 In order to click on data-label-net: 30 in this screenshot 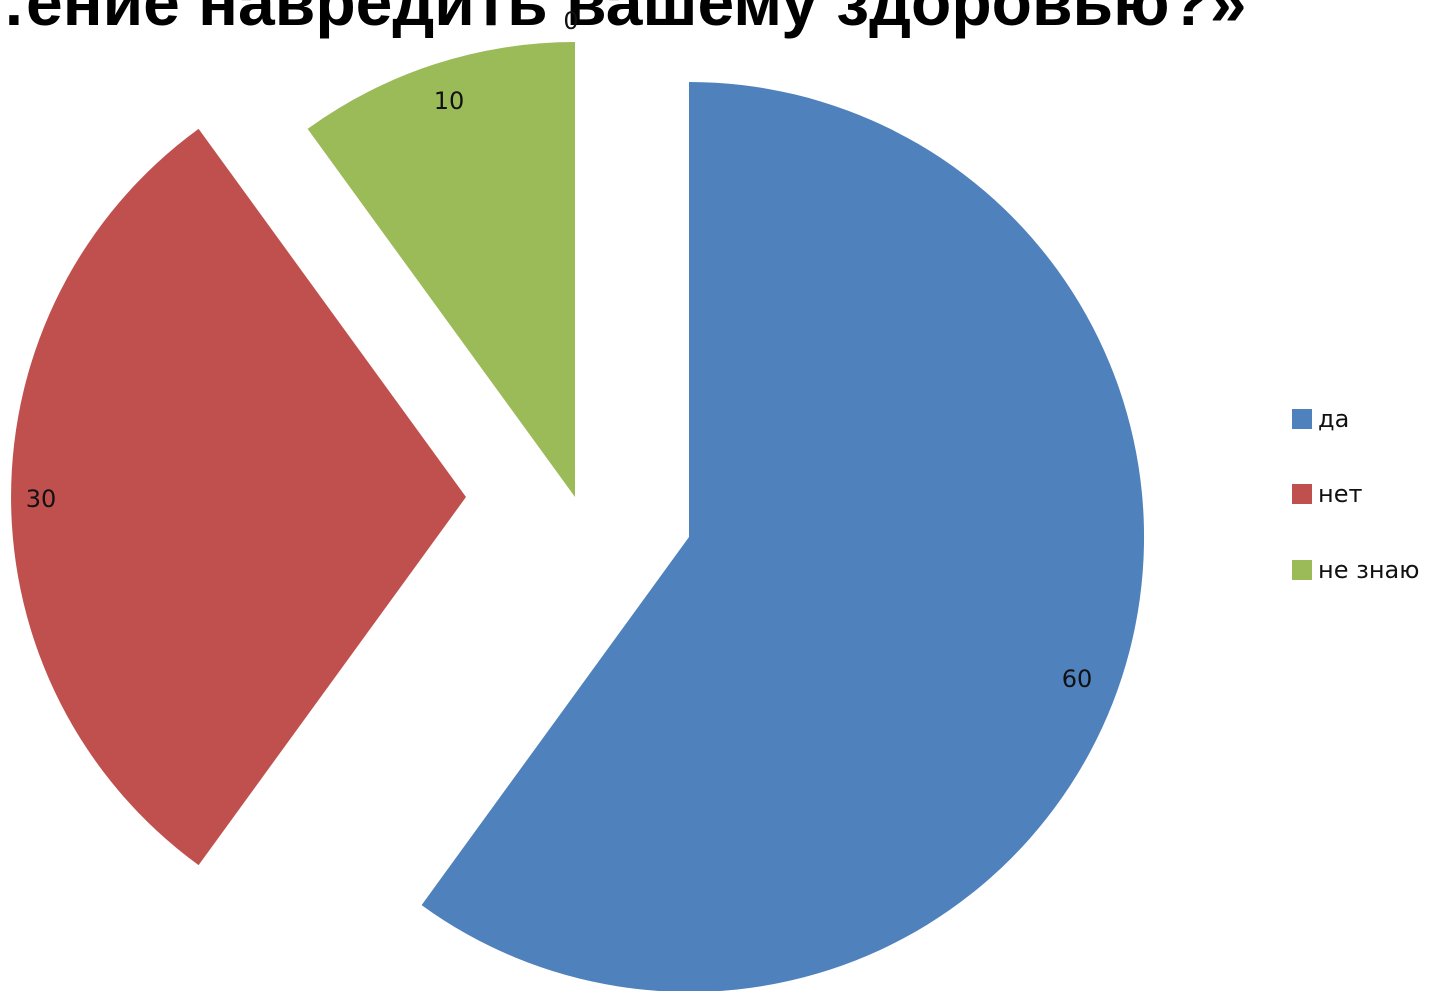, I will do `click(41, 499)`.